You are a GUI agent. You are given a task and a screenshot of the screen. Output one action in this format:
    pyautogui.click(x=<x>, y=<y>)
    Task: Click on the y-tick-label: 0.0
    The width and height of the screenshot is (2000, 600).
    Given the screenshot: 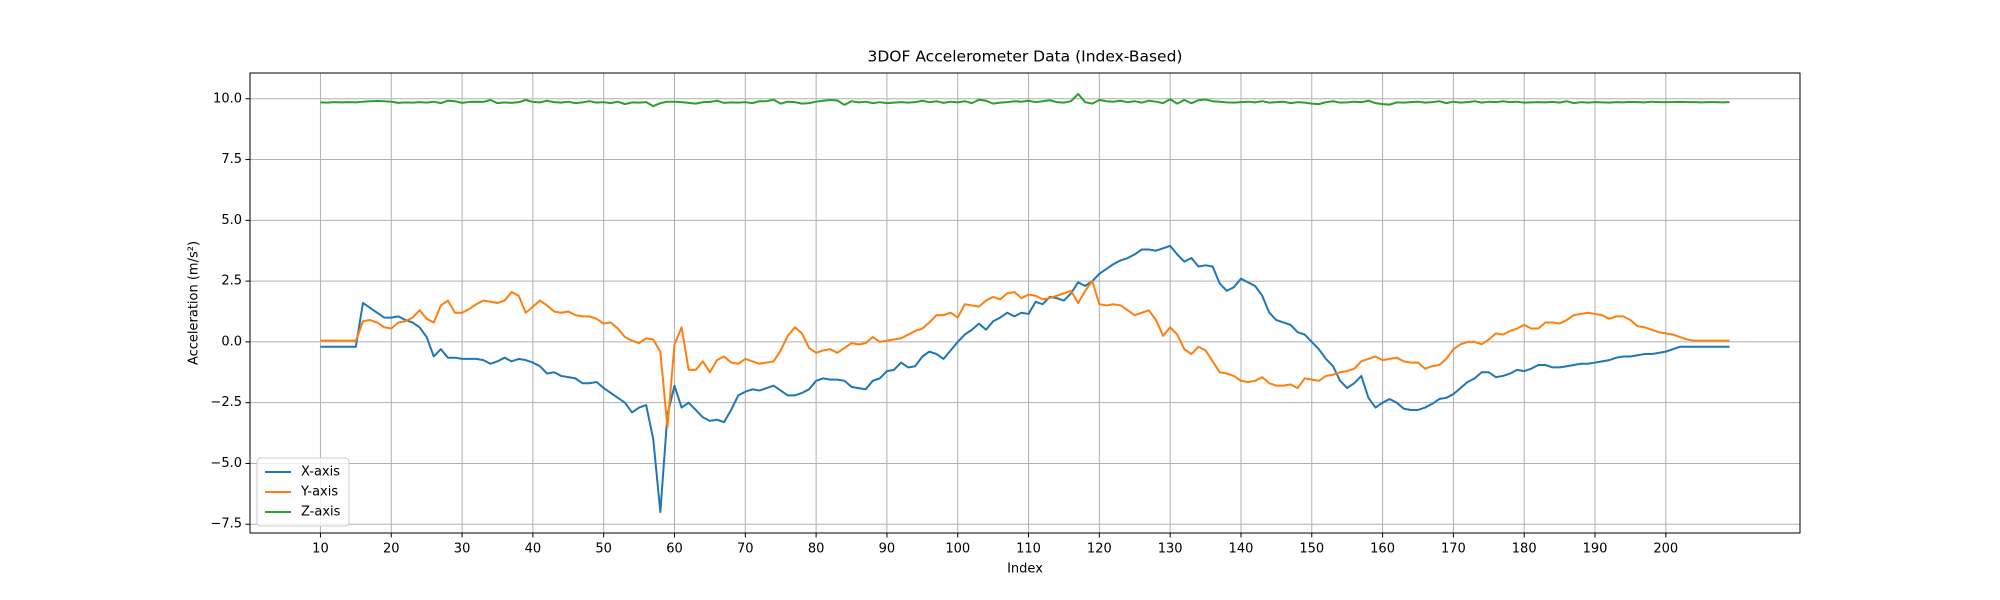 What is the action you would take?
    pyautogui.click(x=231, y=341)
    